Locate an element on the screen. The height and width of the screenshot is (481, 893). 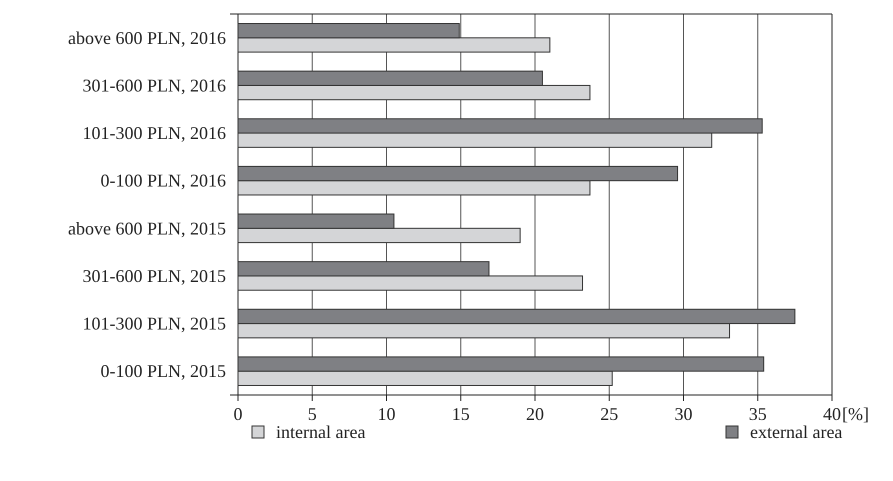
y-tick-label: 0-100 PLN, 2016 is located at coordinates (163, 180).